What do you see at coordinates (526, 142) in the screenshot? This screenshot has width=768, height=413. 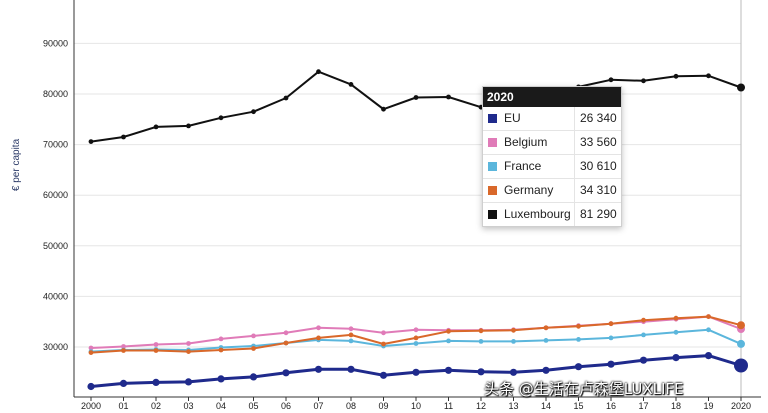 I see `tooltip-series-label: Belgium` at bounding box center [526, 142].